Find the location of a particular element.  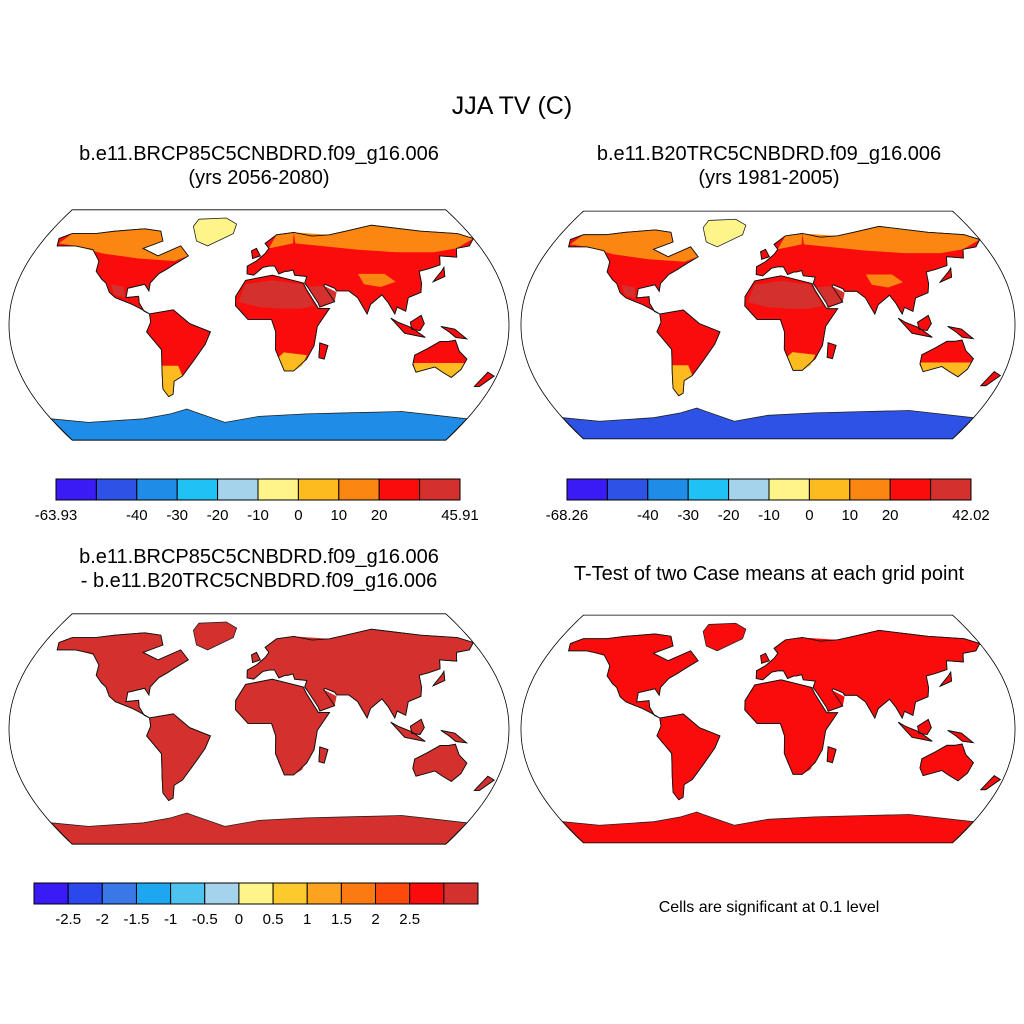

colorbar-future-tick-label: 45.91 is located at coordinates (460, 515).